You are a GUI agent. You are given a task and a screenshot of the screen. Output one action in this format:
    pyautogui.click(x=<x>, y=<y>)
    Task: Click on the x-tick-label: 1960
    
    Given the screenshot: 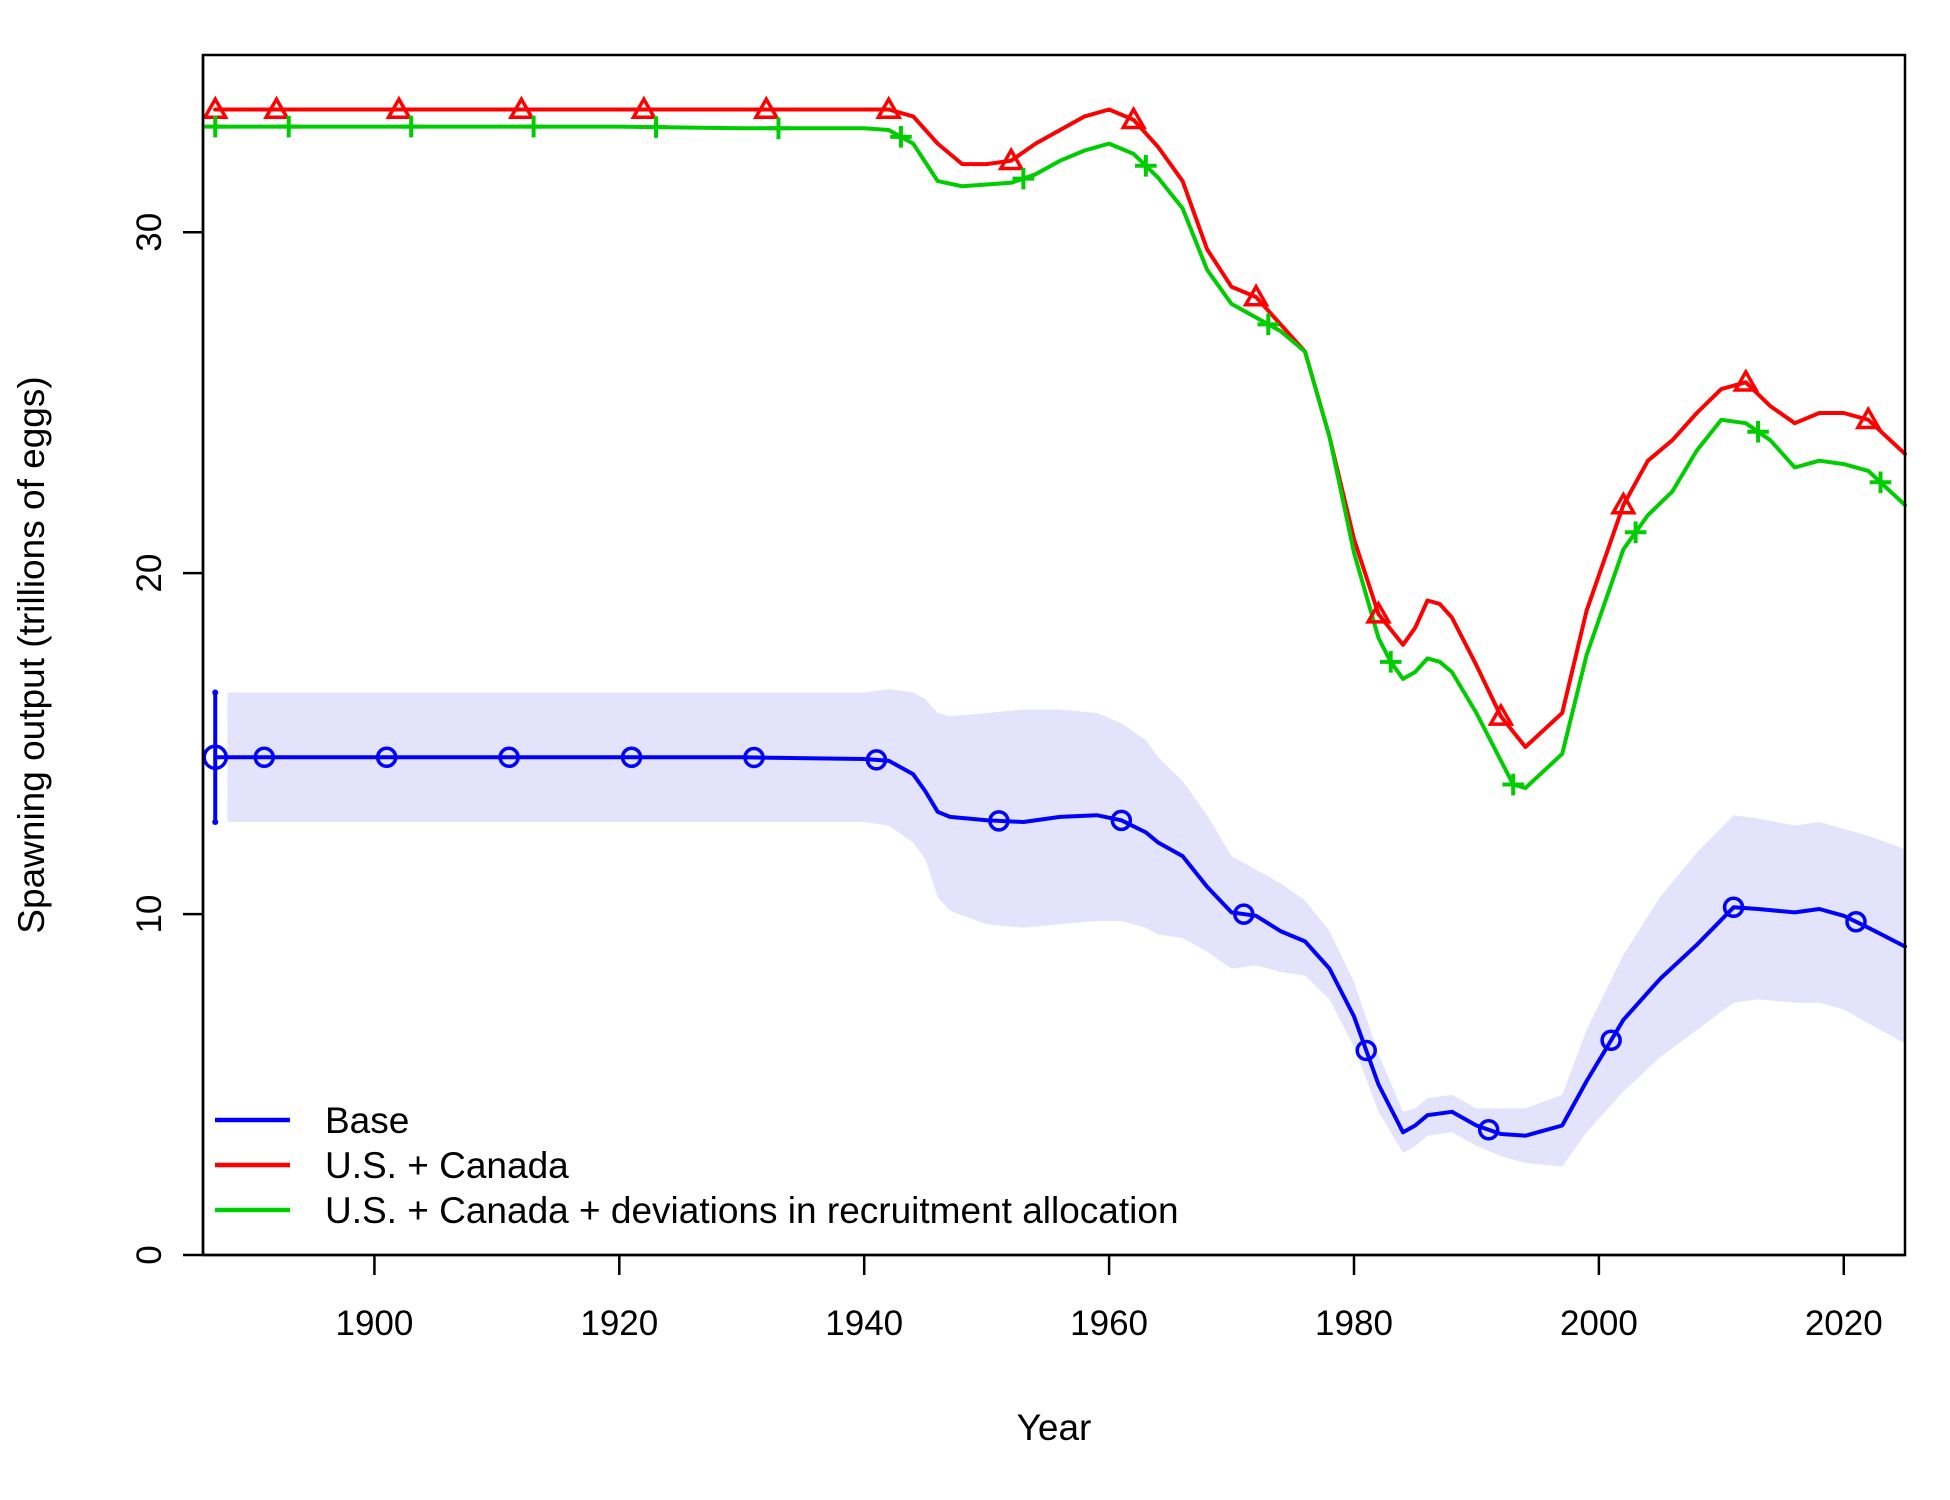 What is the action you would take?
    pyautogui.click(x=1109, y=1323)
    